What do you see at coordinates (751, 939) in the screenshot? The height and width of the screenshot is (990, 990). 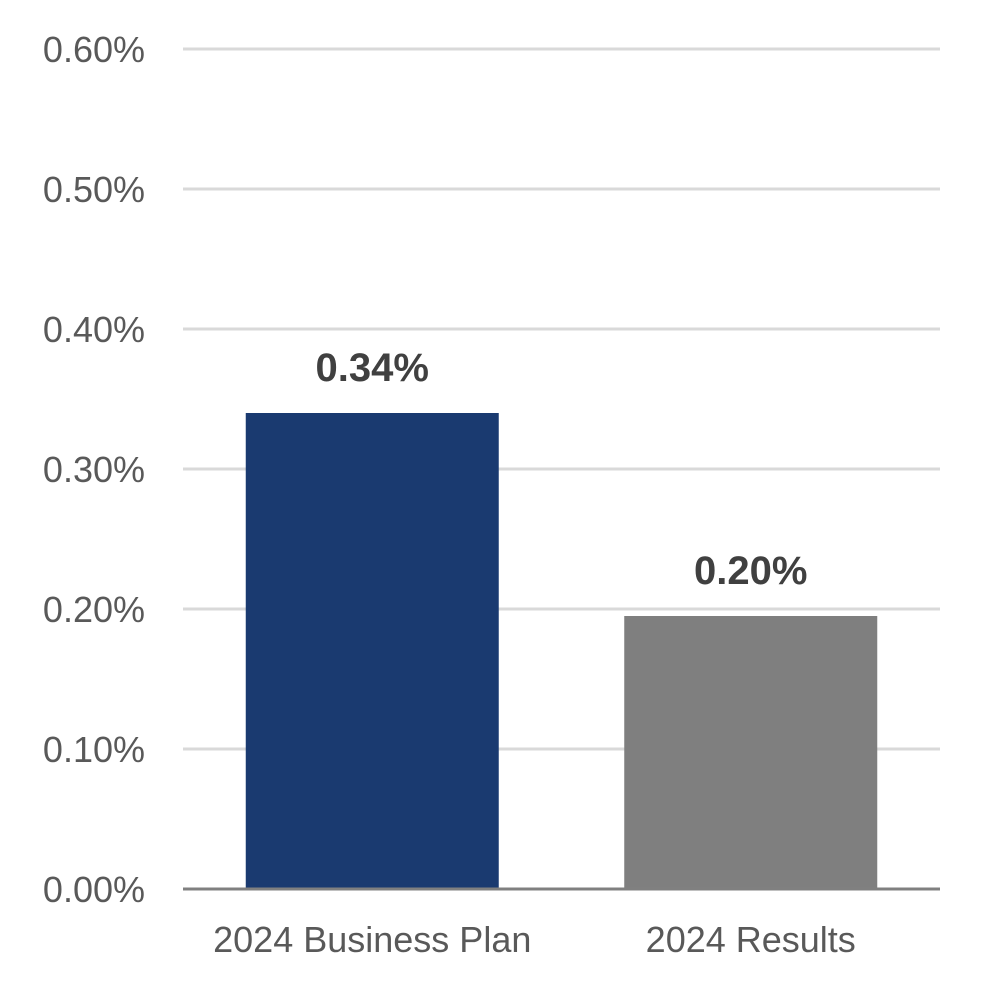 I see `x-category-label: 2024 Results` at bounding box center [751, 939].